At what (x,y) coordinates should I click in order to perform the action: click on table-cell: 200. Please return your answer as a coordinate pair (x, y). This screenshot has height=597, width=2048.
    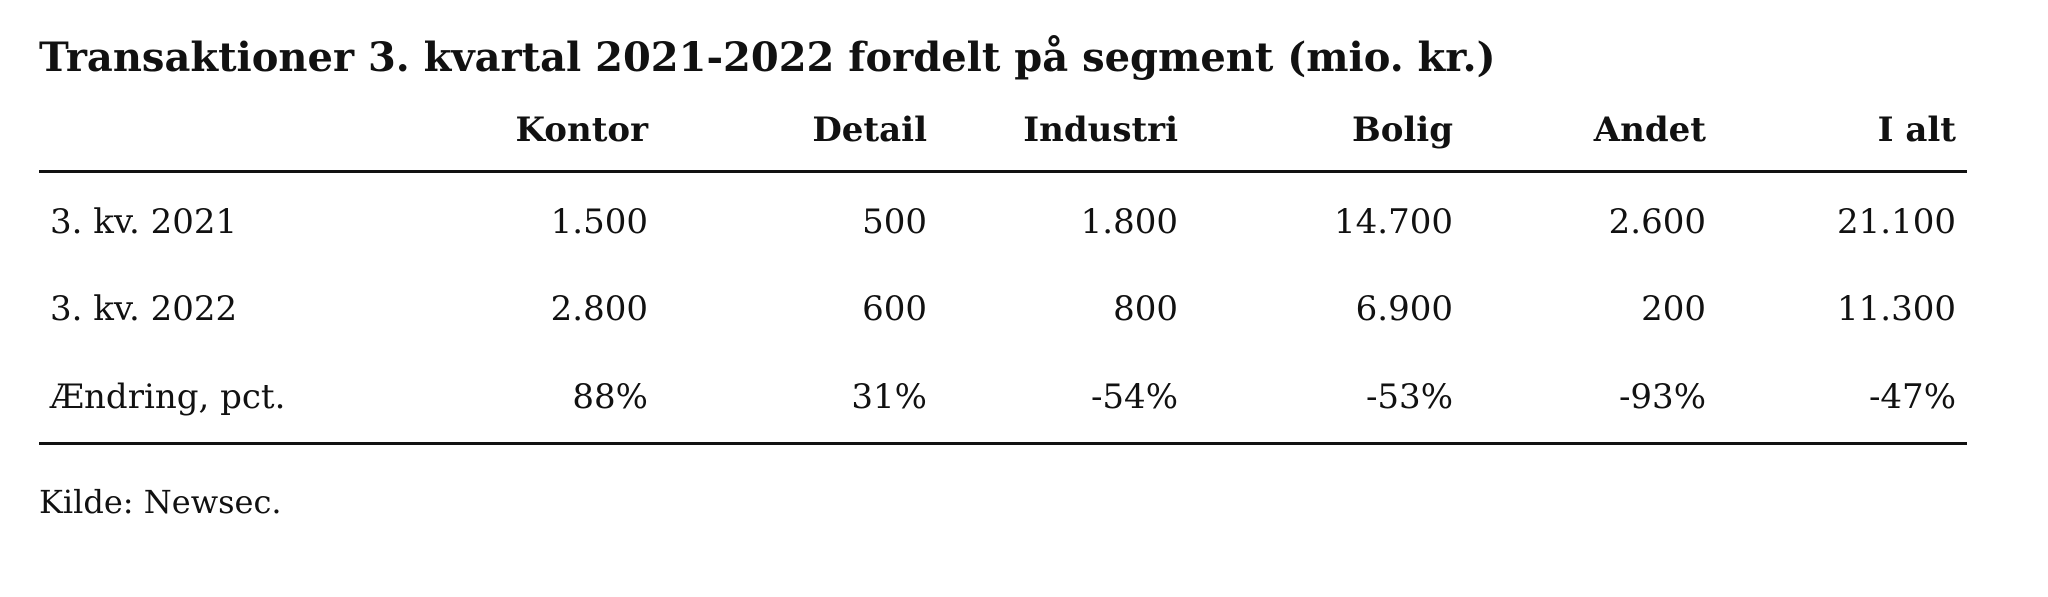
    Looking at the image, I should click on (1673, 309).